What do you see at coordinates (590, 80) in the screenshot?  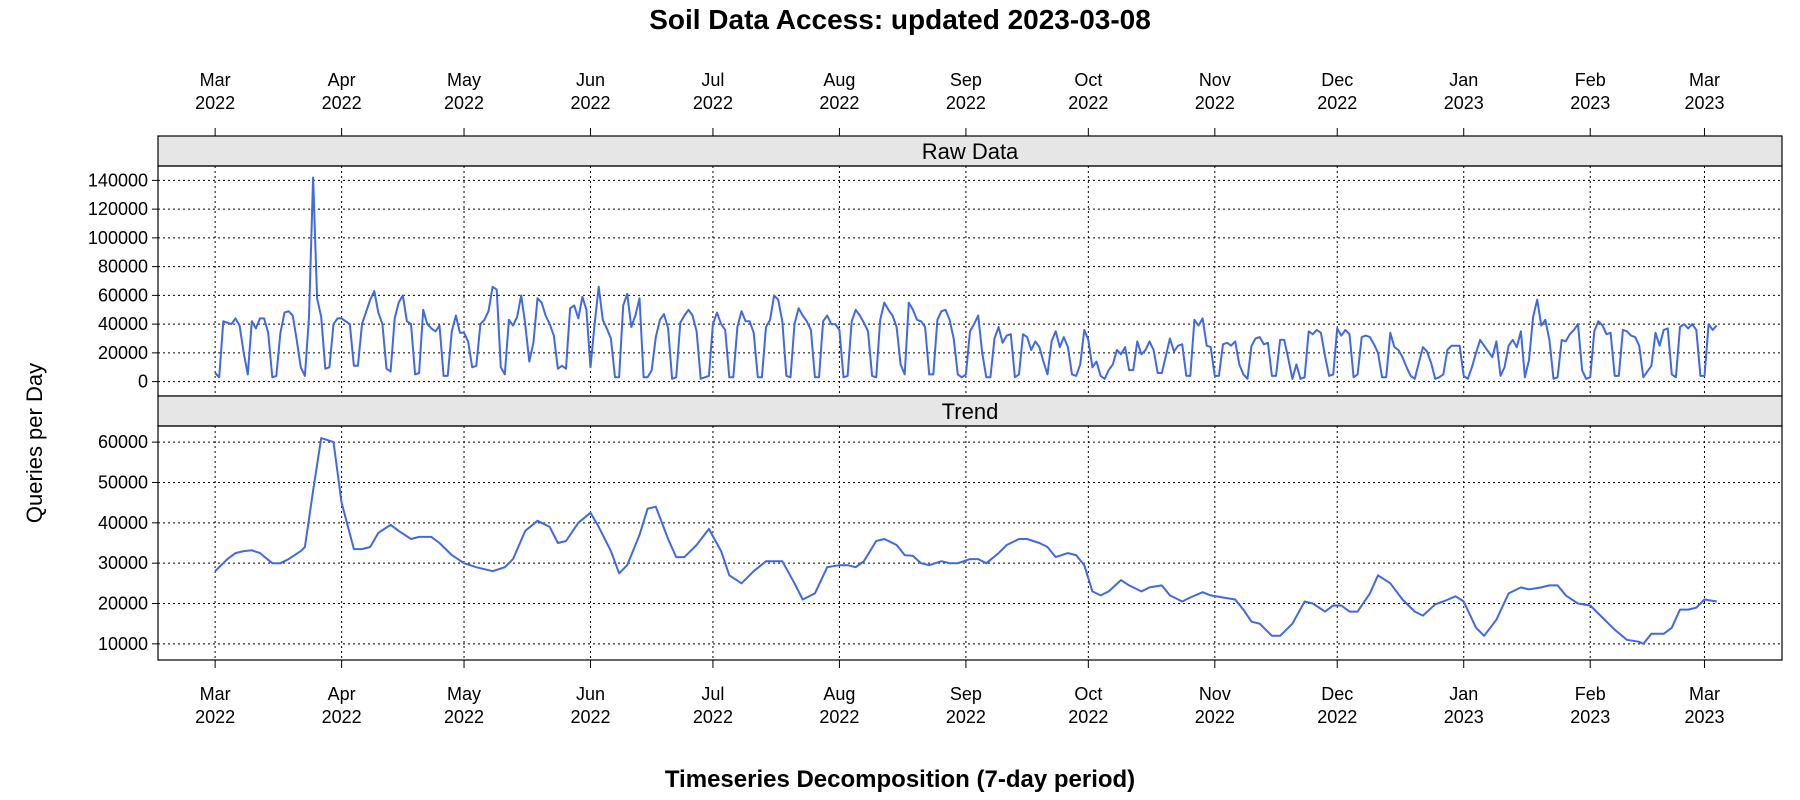 I see `x-tick-label-top-month: Jun` at bounding box center [590, 80].